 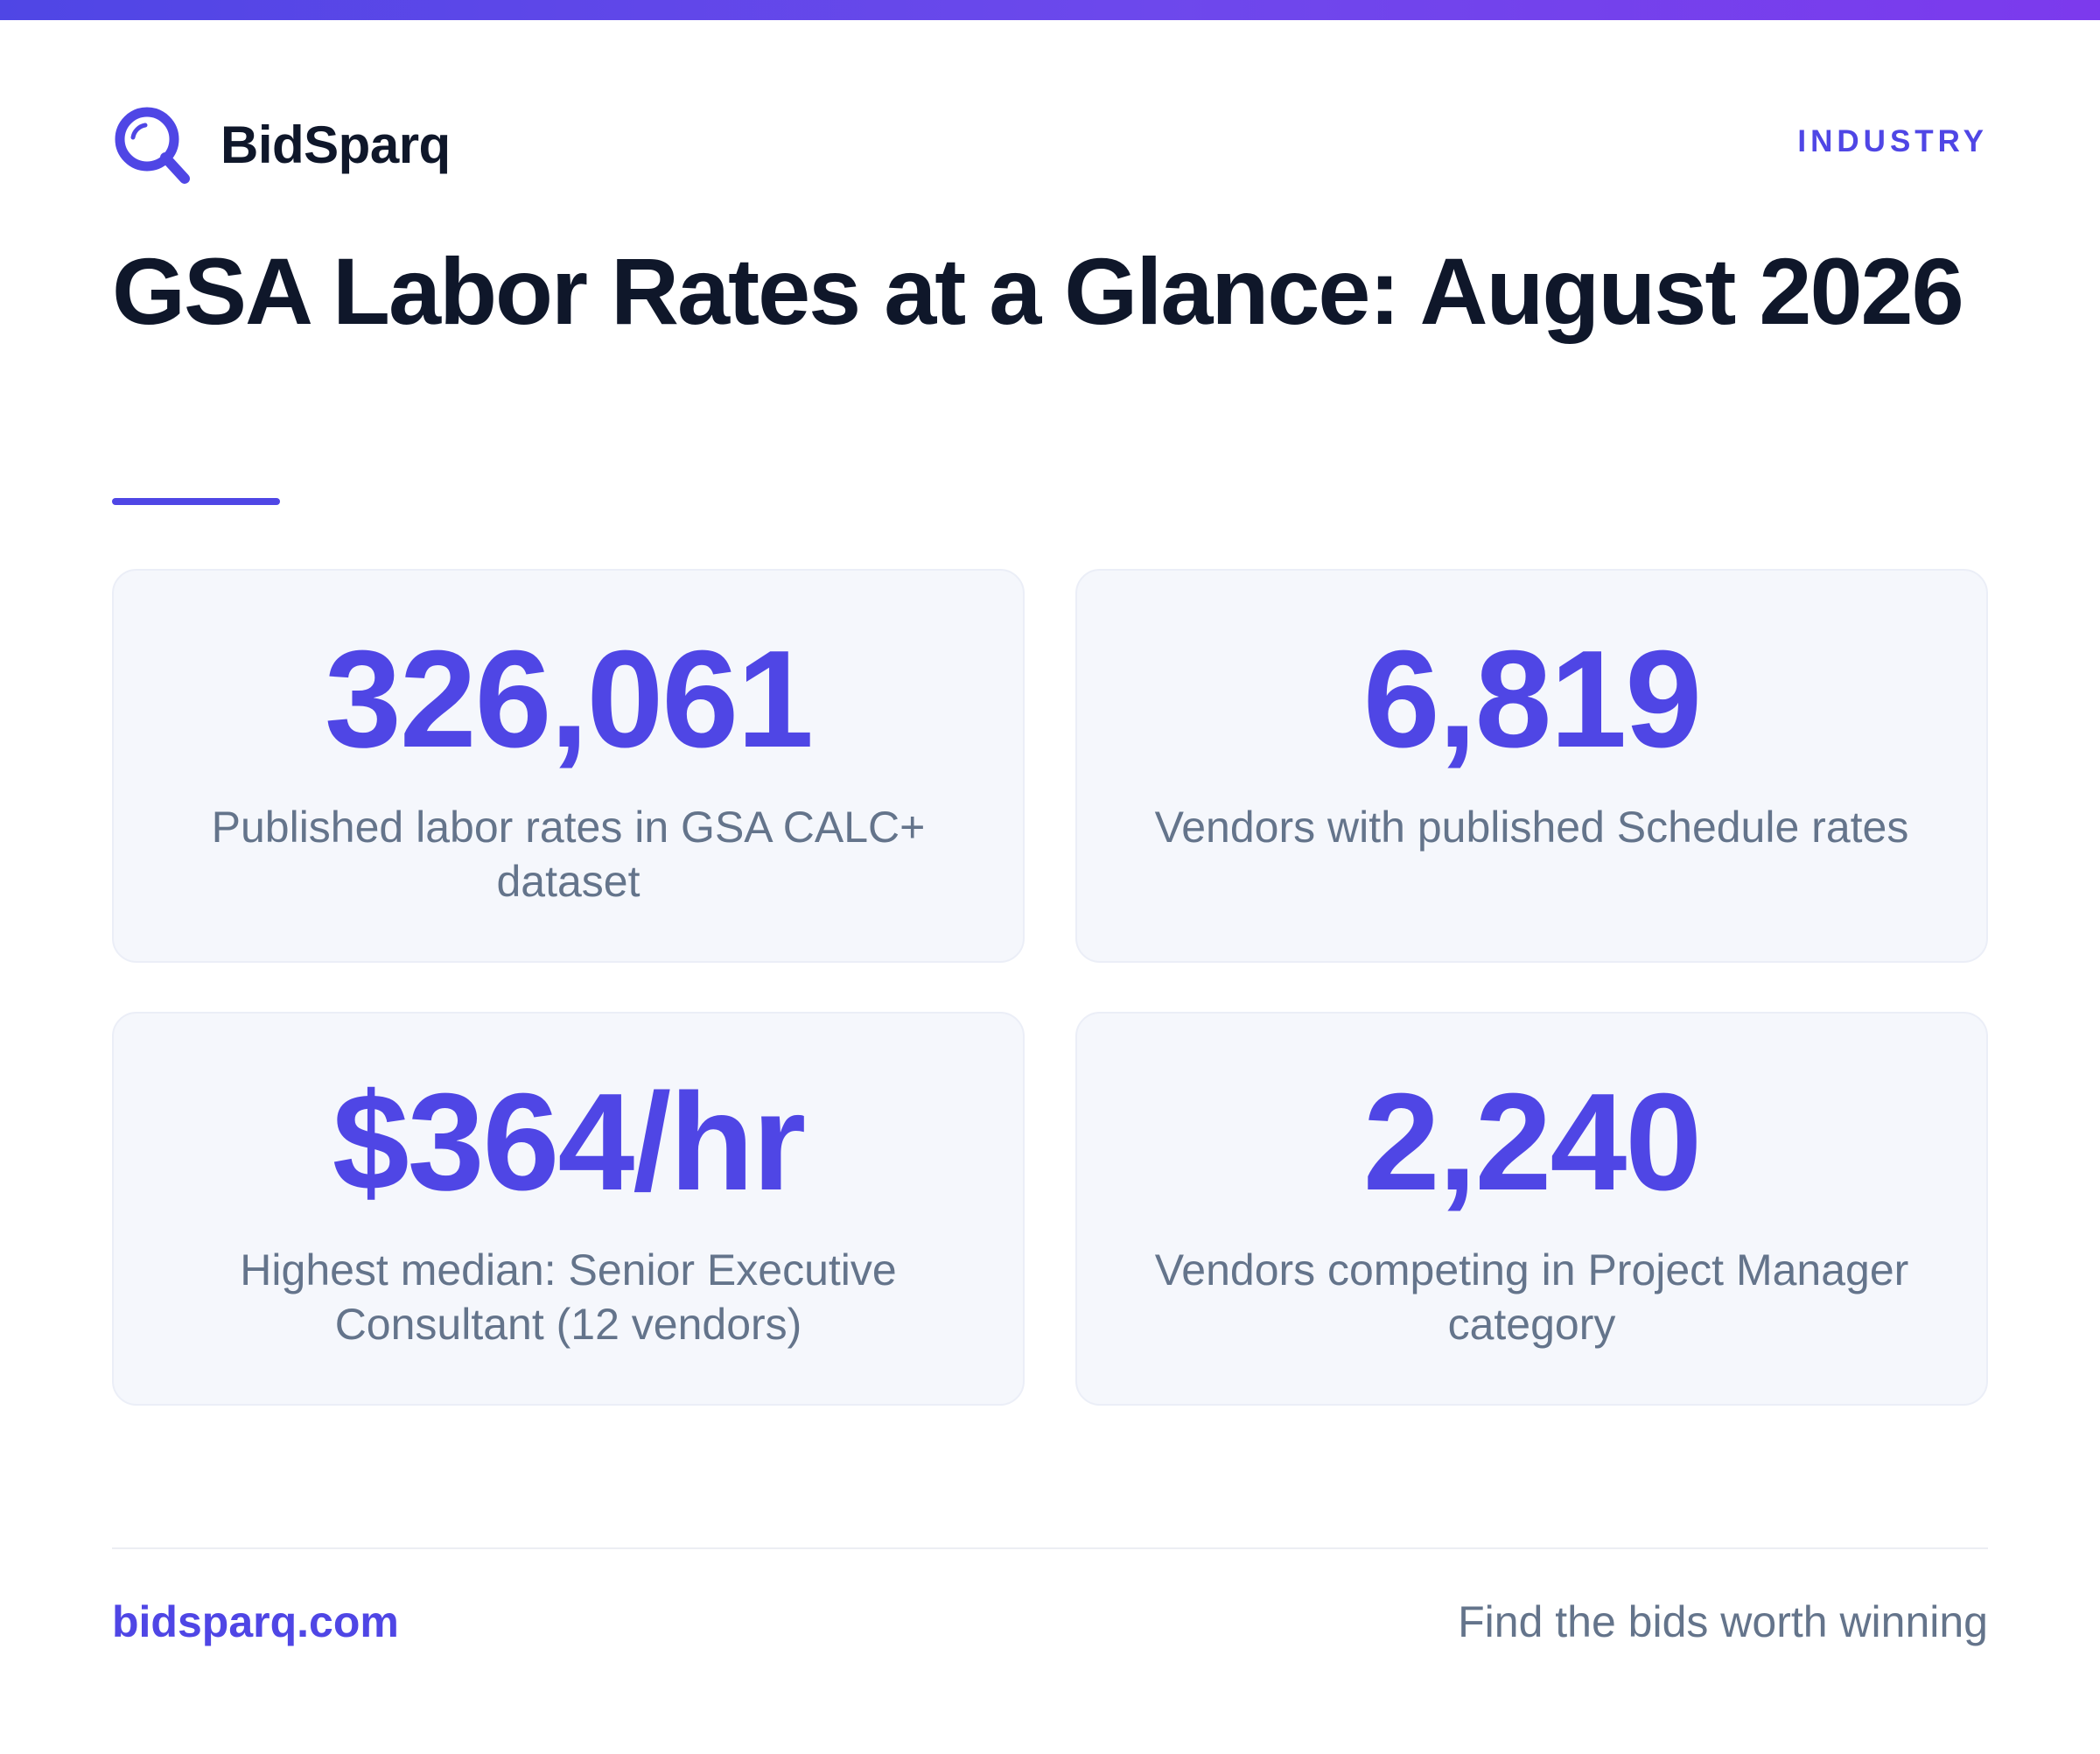 I want to click on footer-tagline: Find the bids worth winning, so click(x=1723, y=1621).